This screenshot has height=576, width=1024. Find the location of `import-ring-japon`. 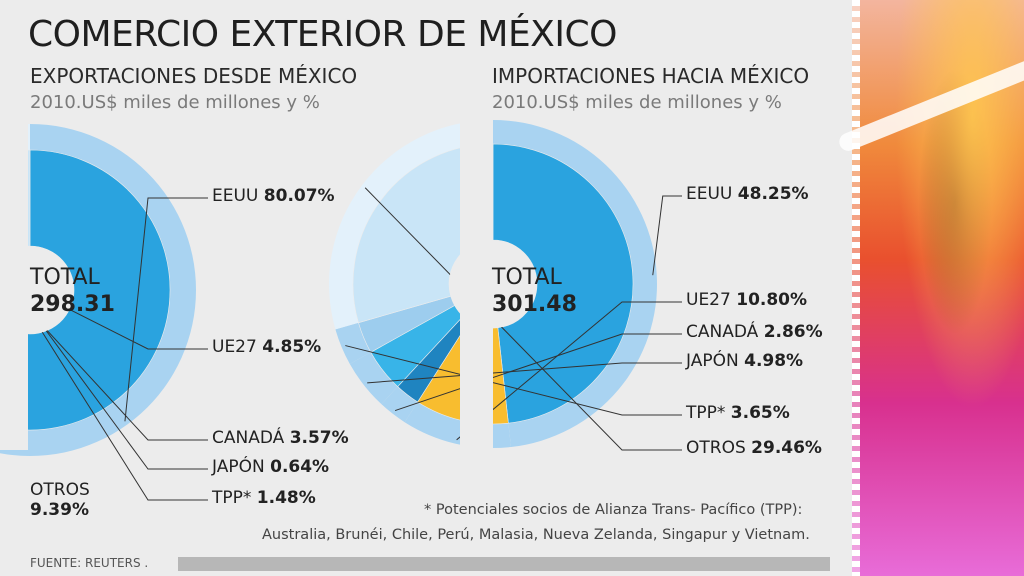

import-ring-japon is located at coordinates (373, 378).